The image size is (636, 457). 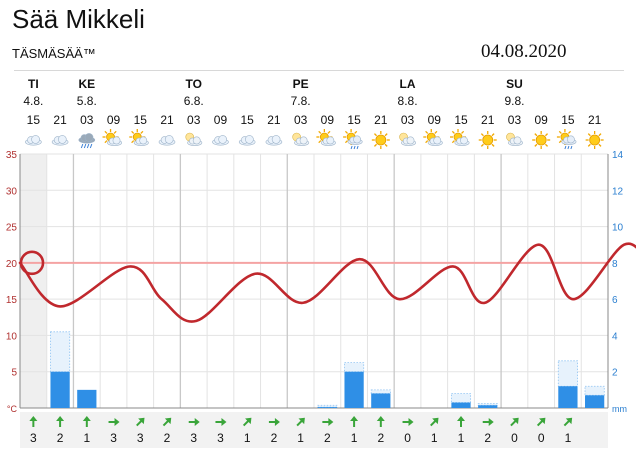 I want to click on day-name: SU, so click(x=514, y=84).